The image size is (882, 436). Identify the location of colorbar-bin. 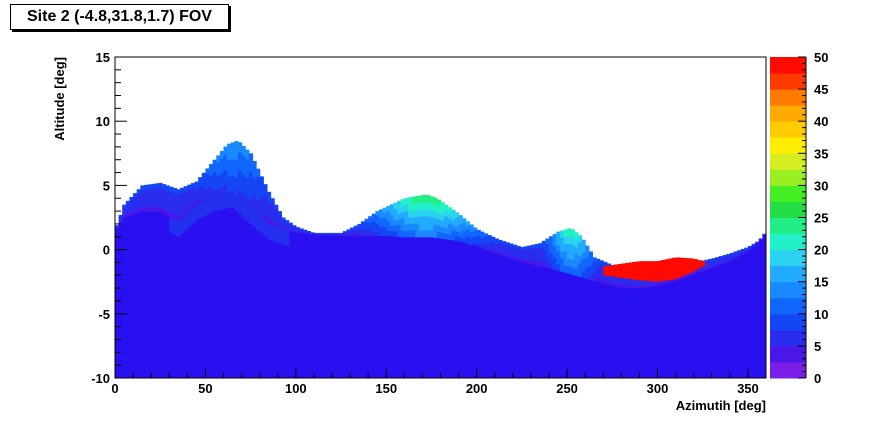
(788, 81).